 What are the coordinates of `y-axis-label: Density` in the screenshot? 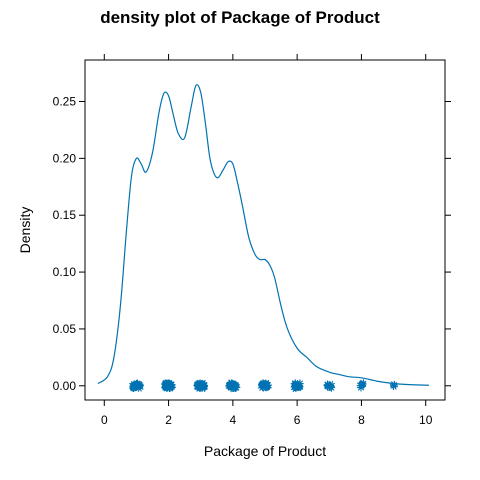 It's located at (25, 230).